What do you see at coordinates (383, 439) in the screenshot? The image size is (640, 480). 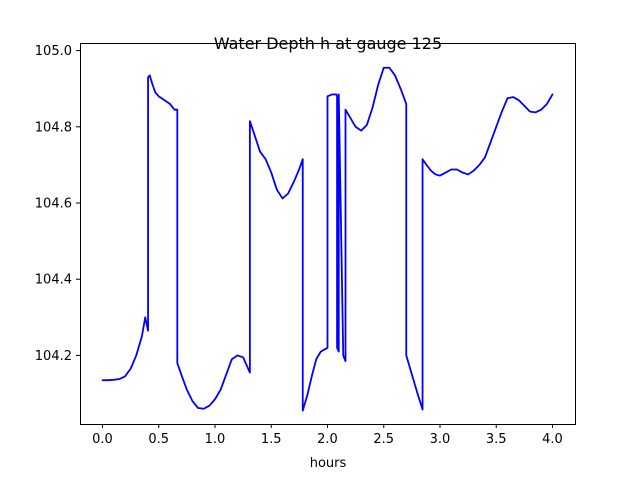 I see `x-tick-label: 2.5` at bounding box center [383, 439].